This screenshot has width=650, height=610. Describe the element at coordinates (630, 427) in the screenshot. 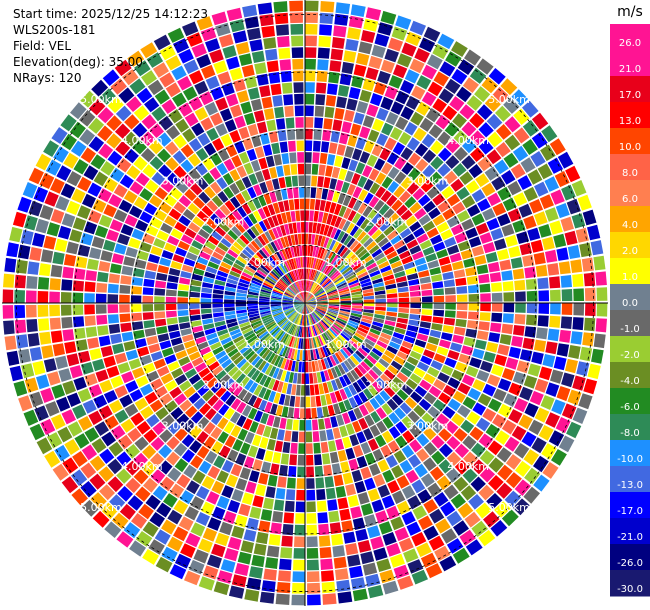

I see `colorbar-swatch` at that location.